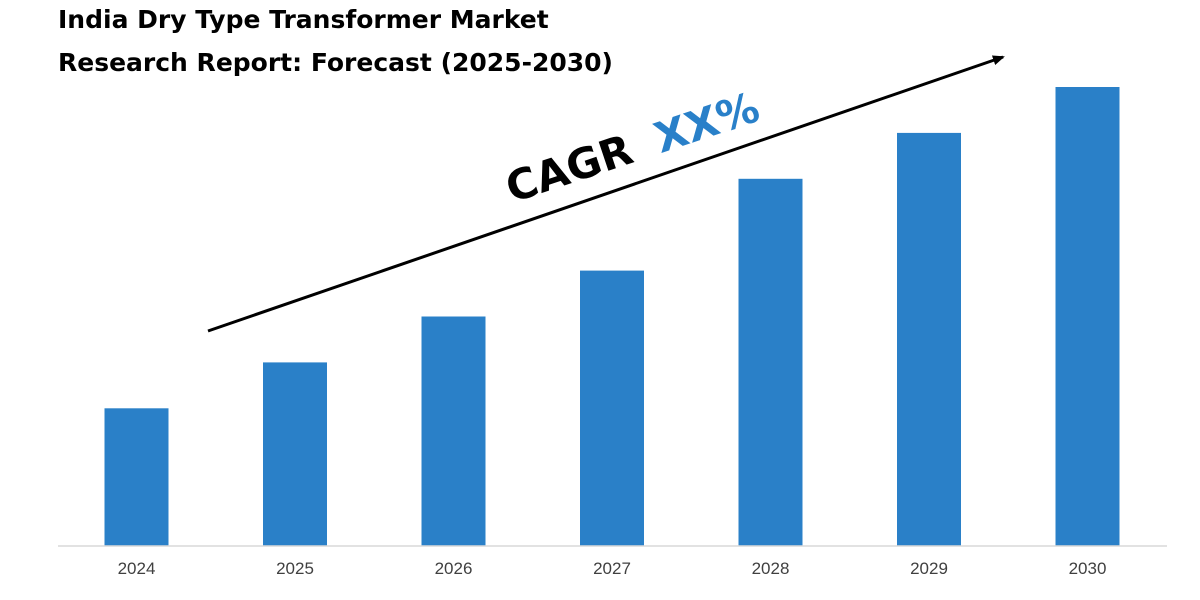  Describe the element at coordinates (569, 169) in the screenshot. I see `cagr-label: CAGR` at that location.